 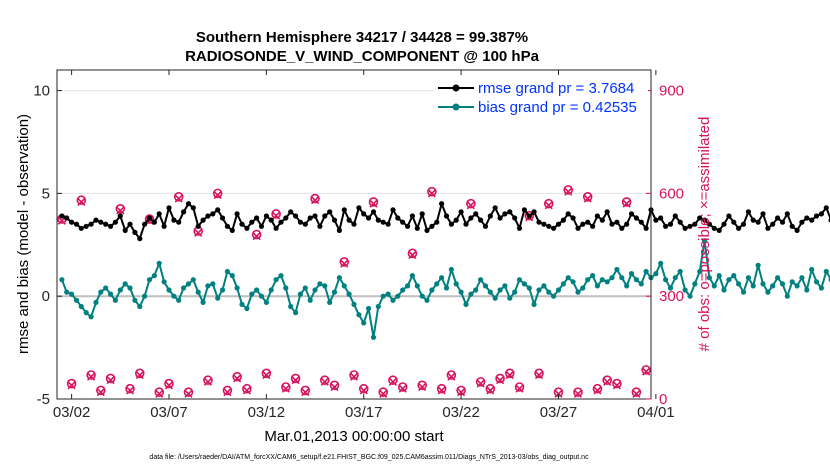 I want to click on y-right-tick-label-3: 900, so click(x=671, y=91).